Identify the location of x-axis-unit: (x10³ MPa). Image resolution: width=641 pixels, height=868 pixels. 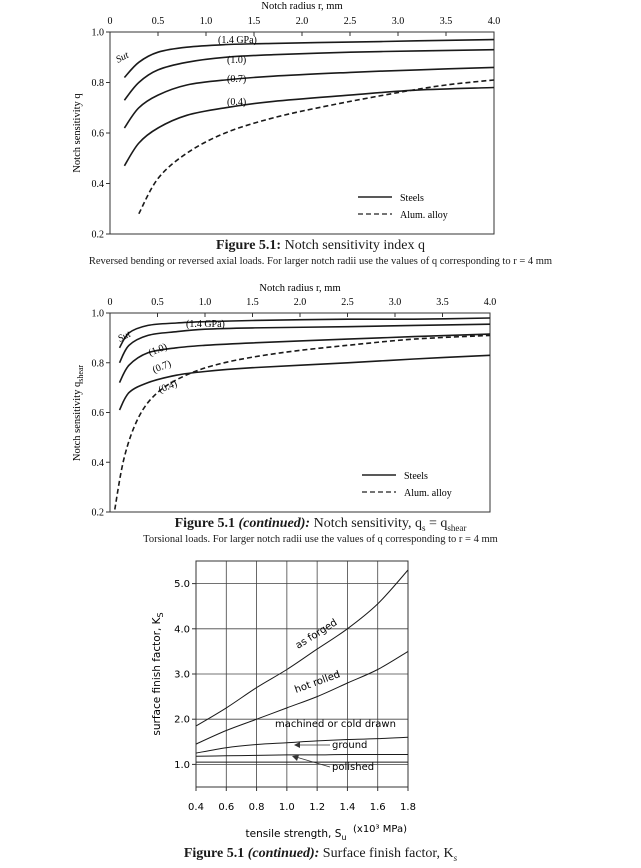
(380, 829).